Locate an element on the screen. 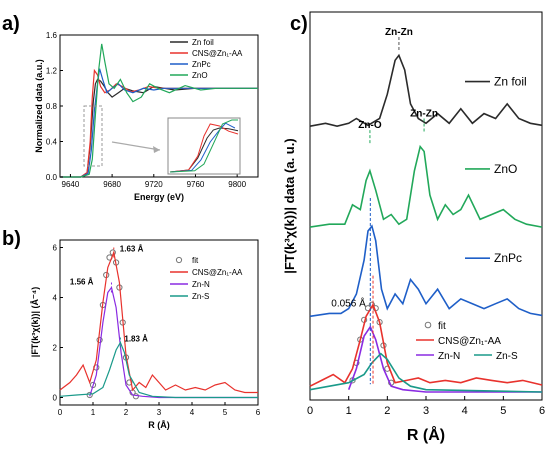  panel-b-ylabel: |FT(k³χ(k))| (Å⁻⁴) is located at coordinates (35, 322).